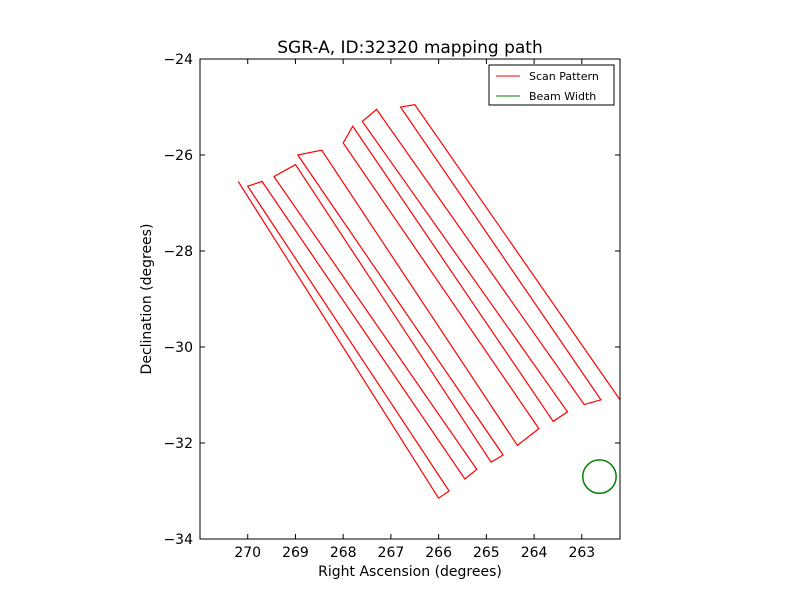 Image resolution: width=800 pixels, height=600 pixels. I want to click on y-tick-label: −34, so click(178, 540).